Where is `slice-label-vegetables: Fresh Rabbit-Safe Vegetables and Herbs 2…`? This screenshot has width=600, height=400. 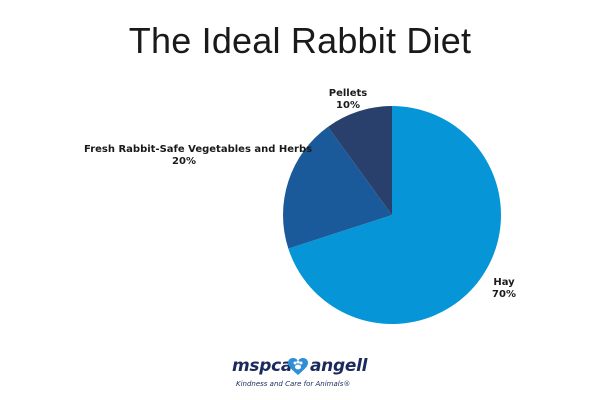 slice-label-vegetables: Fresh Rabbit-Safe Vegetables and Herbs 2… is located at coordinates (198, 156).